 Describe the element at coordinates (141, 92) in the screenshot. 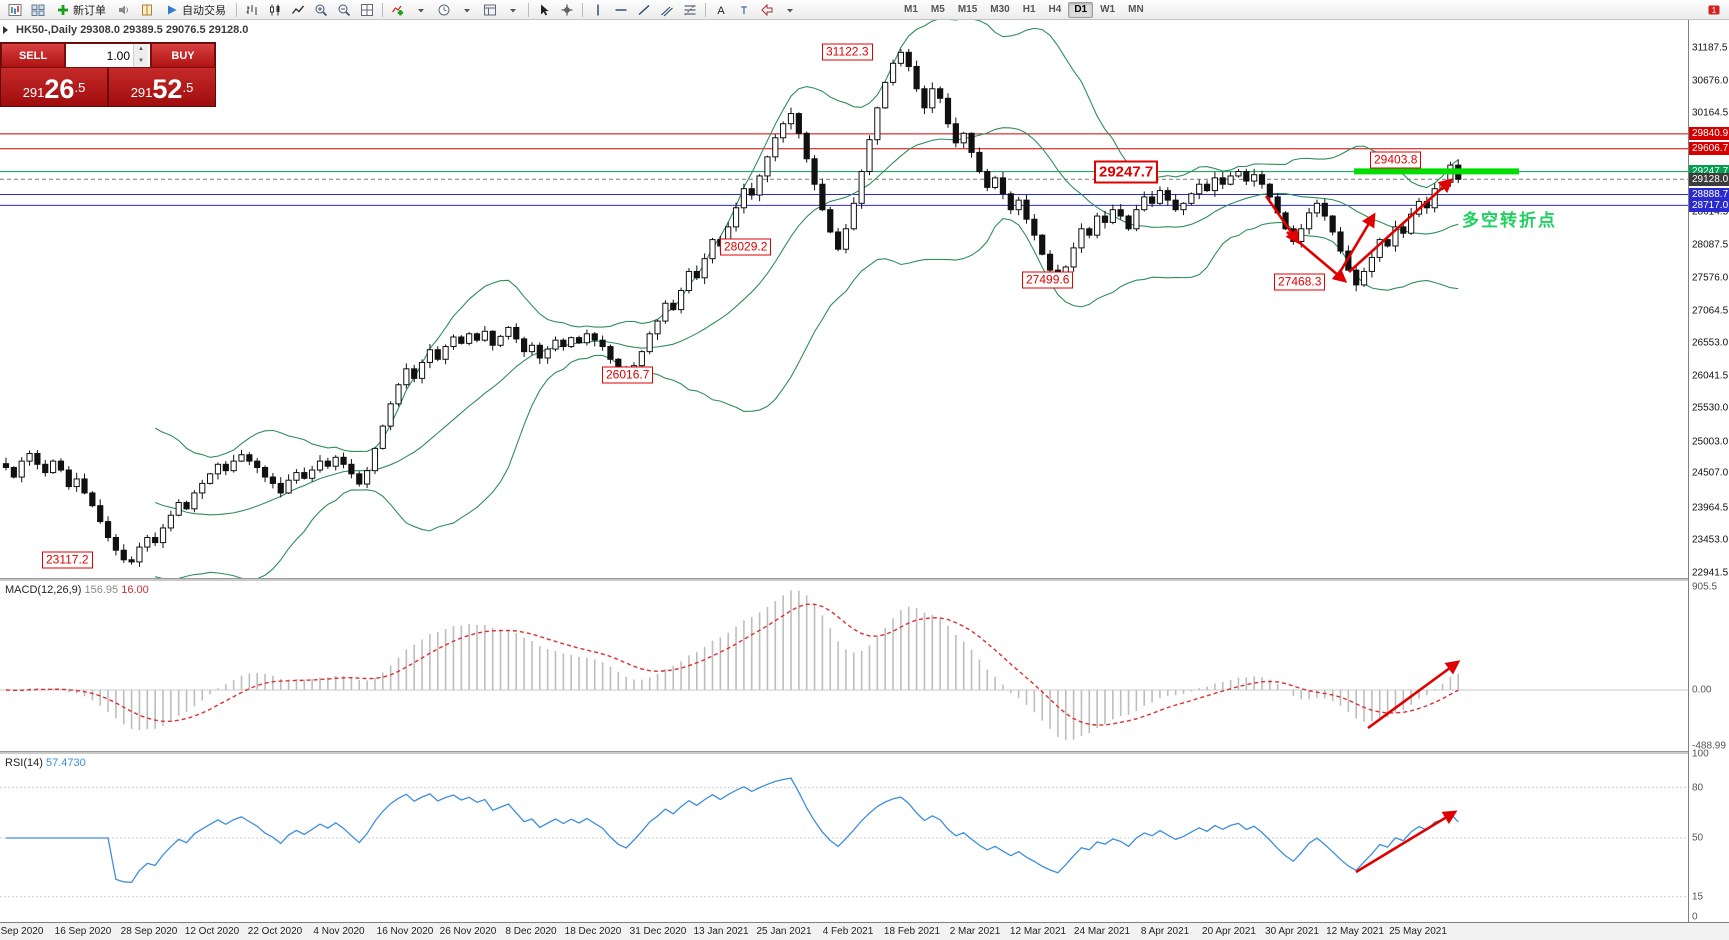

I see `buy-price-prefix: 291` at that location.